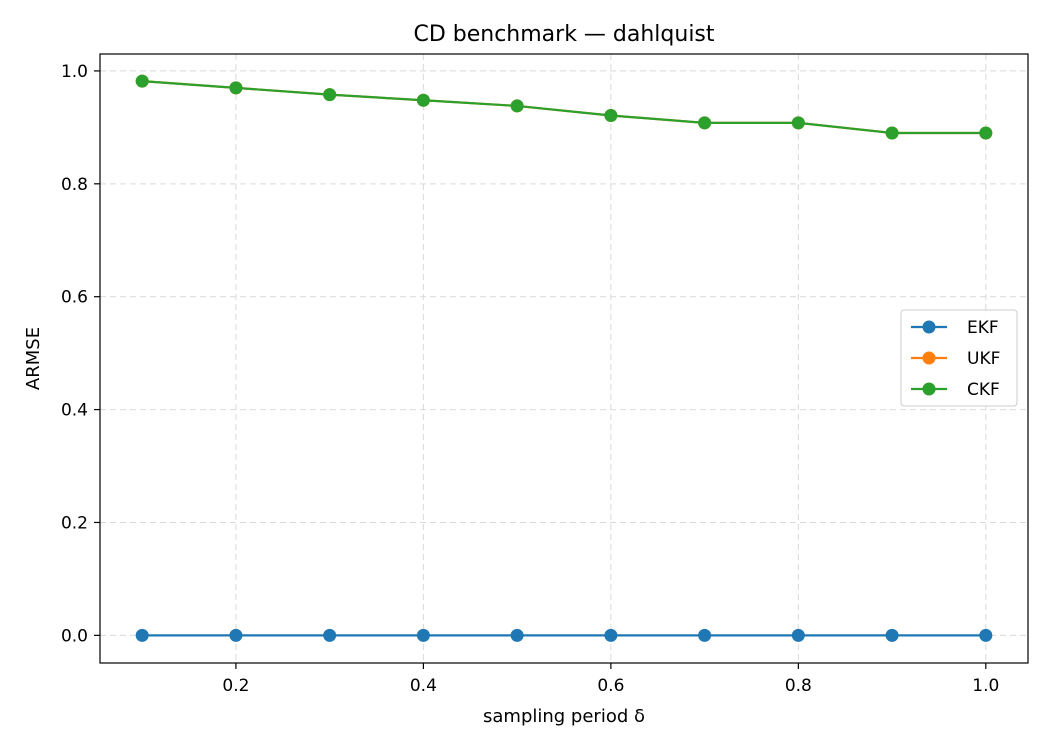 Image resolution: width=1050 pixels, height=754 pixels. What do you see at coordinates (798, 686) in the screenshot?
I see `x-tick-label: 0.8` at bounding box center [798, 686].